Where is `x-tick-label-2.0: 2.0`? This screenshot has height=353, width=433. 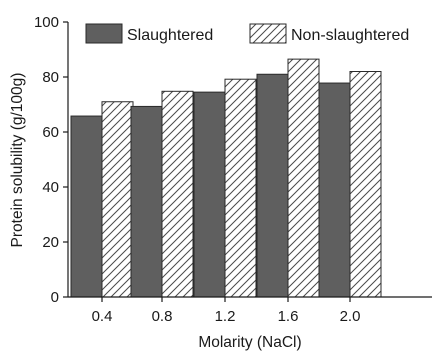
x-tick-label-2.0: 2.0 is located at coordinates (350, 316).